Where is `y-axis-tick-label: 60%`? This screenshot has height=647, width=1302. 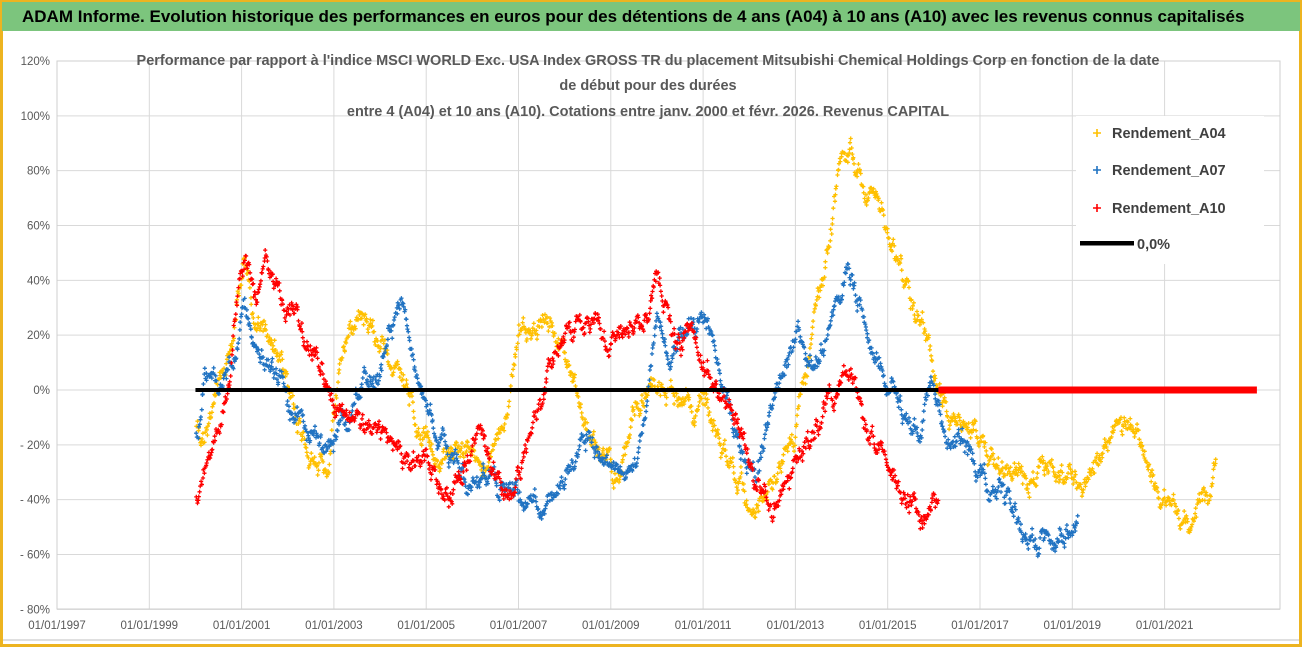 y-axis-tick-label: 60% is located at coordinates (38, 226).